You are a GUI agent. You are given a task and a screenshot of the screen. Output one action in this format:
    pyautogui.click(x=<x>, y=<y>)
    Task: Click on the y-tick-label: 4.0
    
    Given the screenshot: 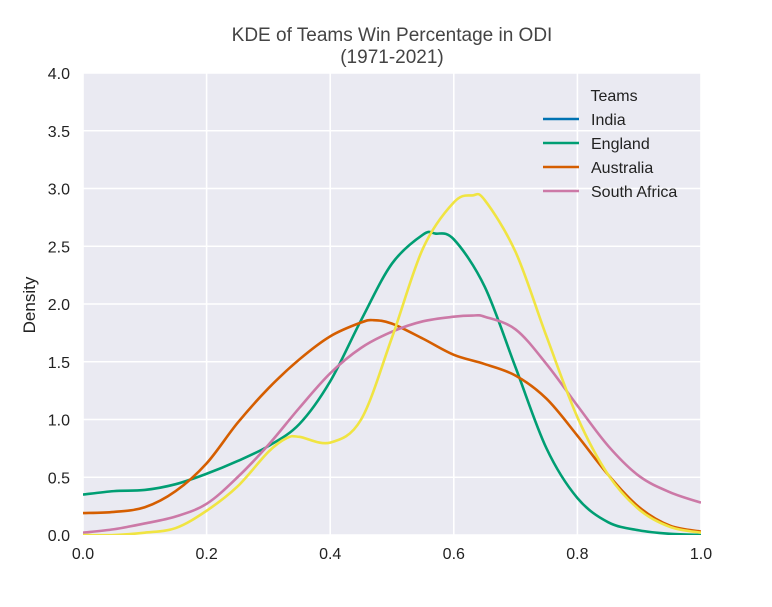 What is the action you would take?
    pyautogui.click(x=59, y=74)
    